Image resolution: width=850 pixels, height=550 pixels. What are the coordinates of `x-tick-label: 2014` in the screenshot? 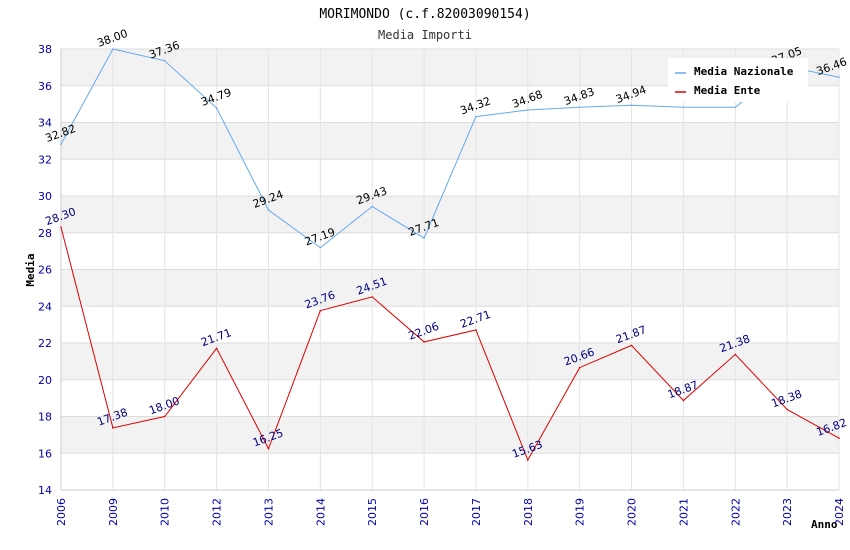 It's located at (320, 512).